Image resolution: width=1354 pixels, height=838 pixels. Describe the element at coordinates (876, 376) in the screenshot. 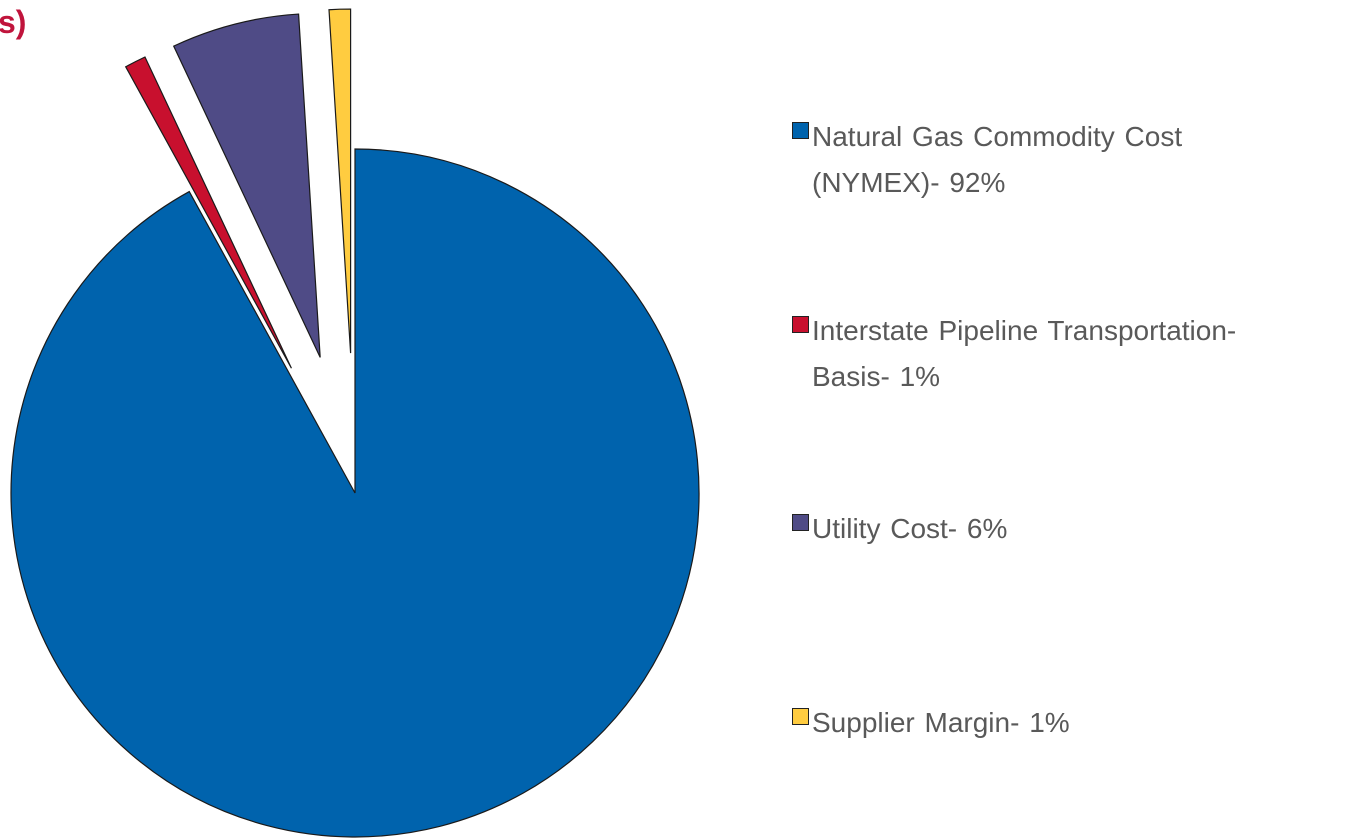

I see `legend-label-line2: Basis- 1%` at that location.